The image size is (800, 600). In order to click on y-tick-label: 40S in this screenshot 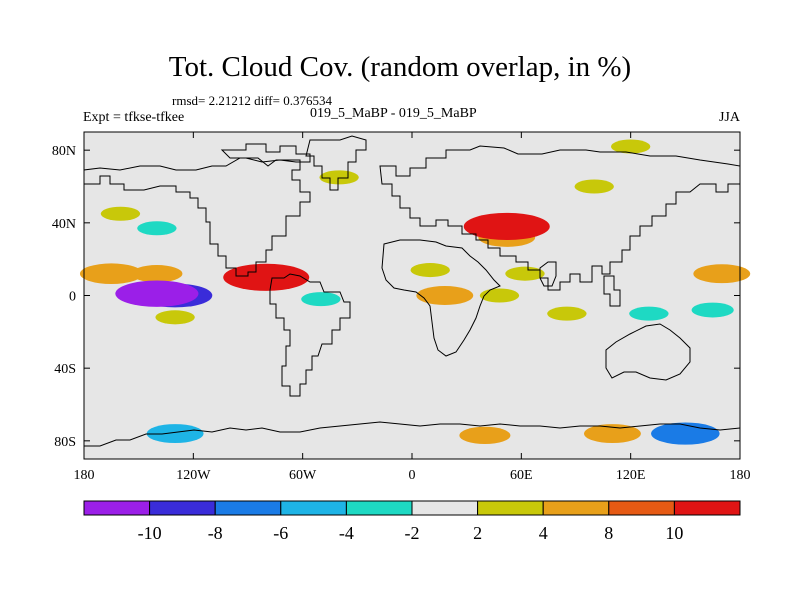, I will do `click(65, 369)`.